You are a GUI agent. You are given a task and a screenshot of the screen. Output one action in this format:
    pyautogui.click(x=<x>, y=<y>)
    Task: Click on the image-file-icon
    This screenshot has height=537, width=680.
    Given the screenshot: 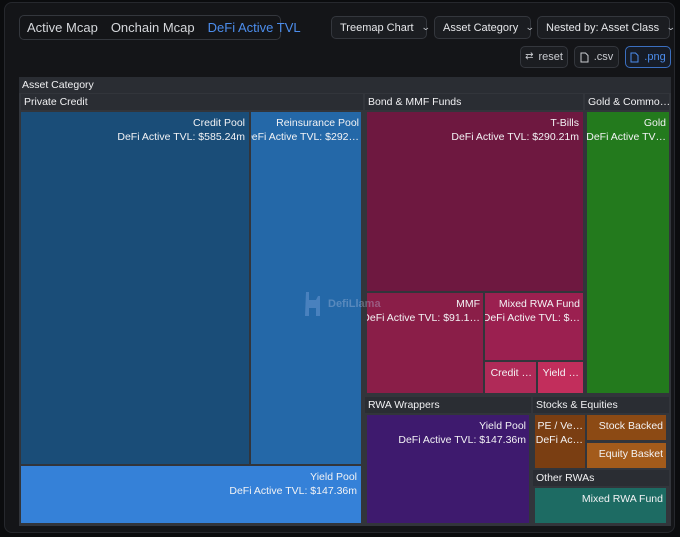 What is the action you would take?
    pyautogui.click(x=634, y=57)
    